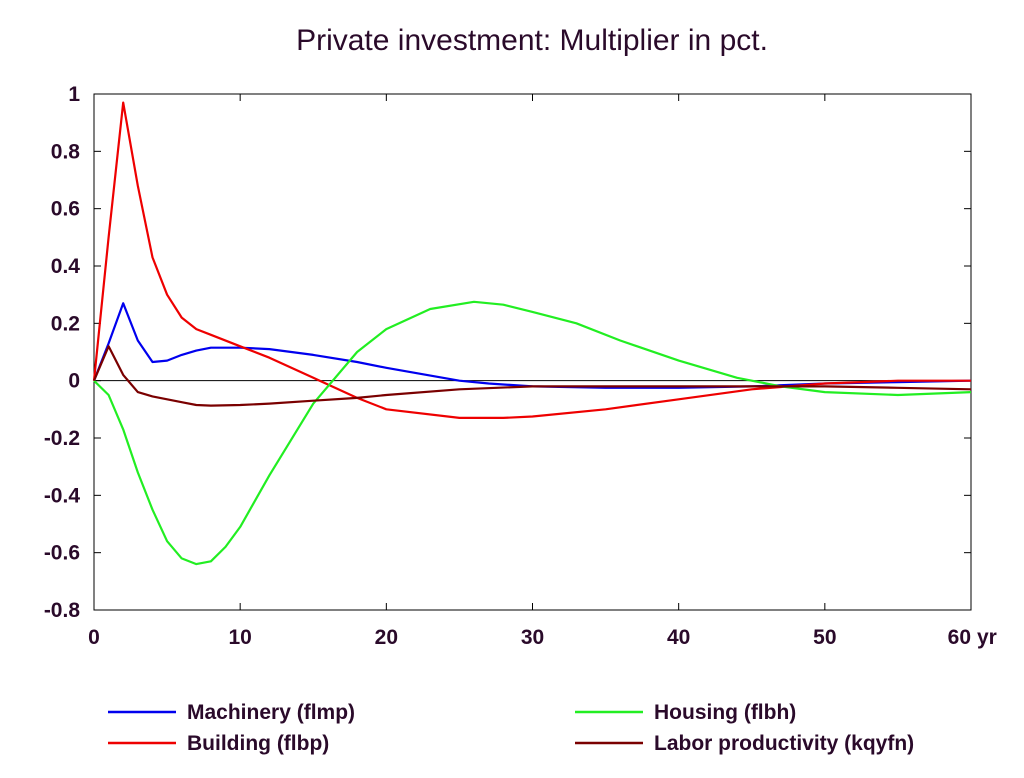 The image size is (1024, 778). What do you see at coordinates (725, 712) in the screenshot?
I see `legend-label: Housing (flbh)` at bounding box center [725, 712].